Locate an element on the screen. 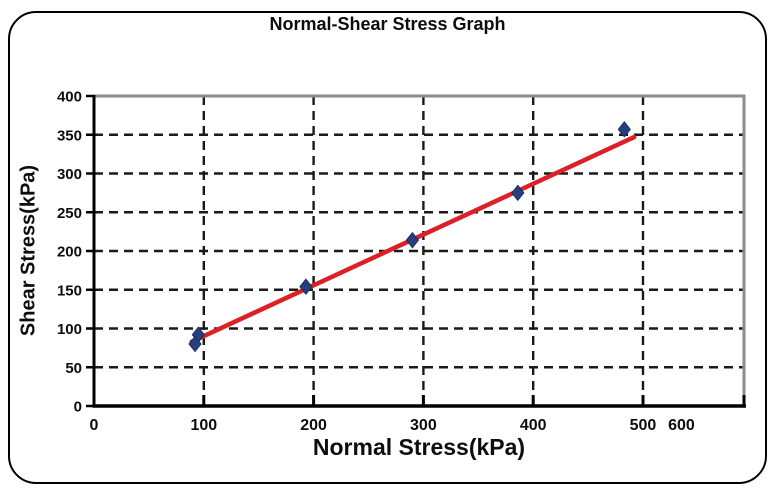  y-axis-title: Shear Stress(kPa) is located at coordinates (28, 250).